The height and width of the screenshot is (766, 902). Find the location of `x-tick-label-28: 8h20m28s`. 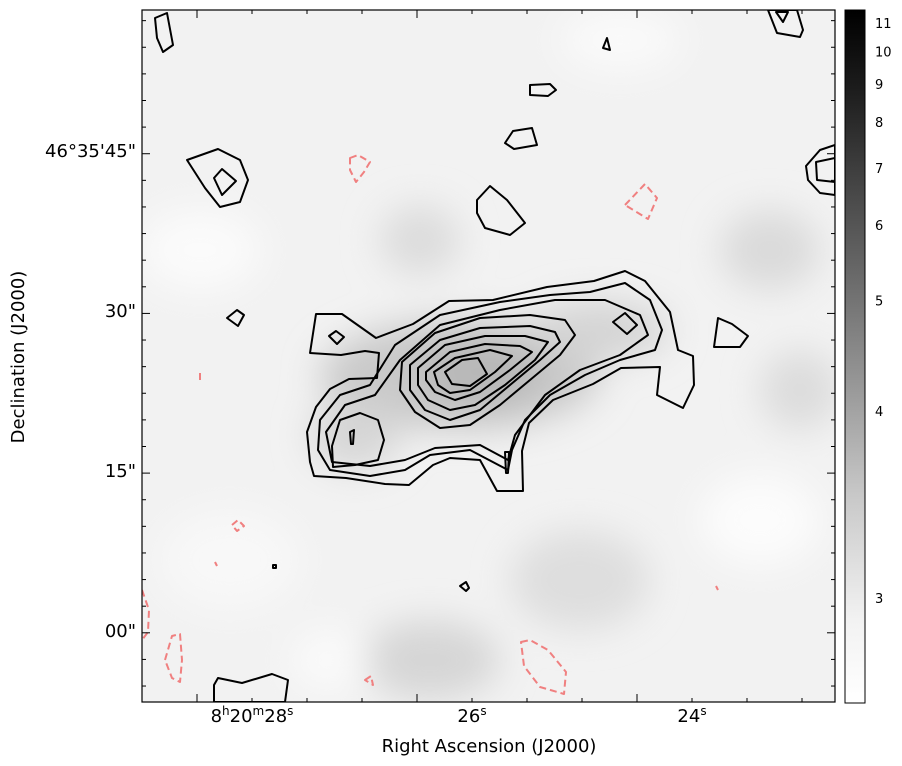

x-tick-label-28: 8h20m28s is located at coordinates (252, 715).